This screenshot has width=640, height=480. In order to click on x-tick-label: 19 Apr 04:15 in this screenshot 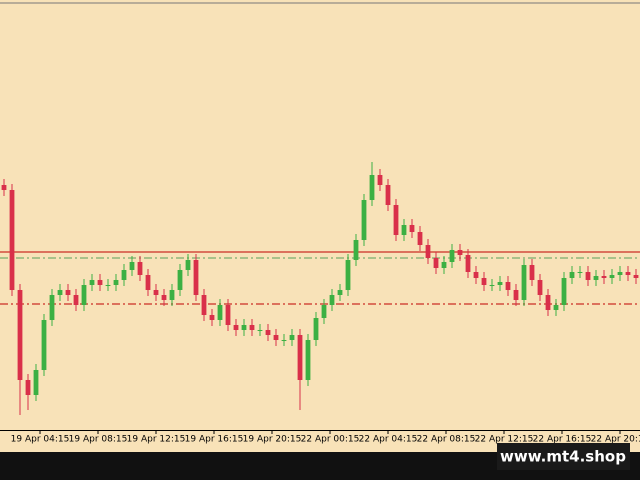, I will do `click(40, 440)`.